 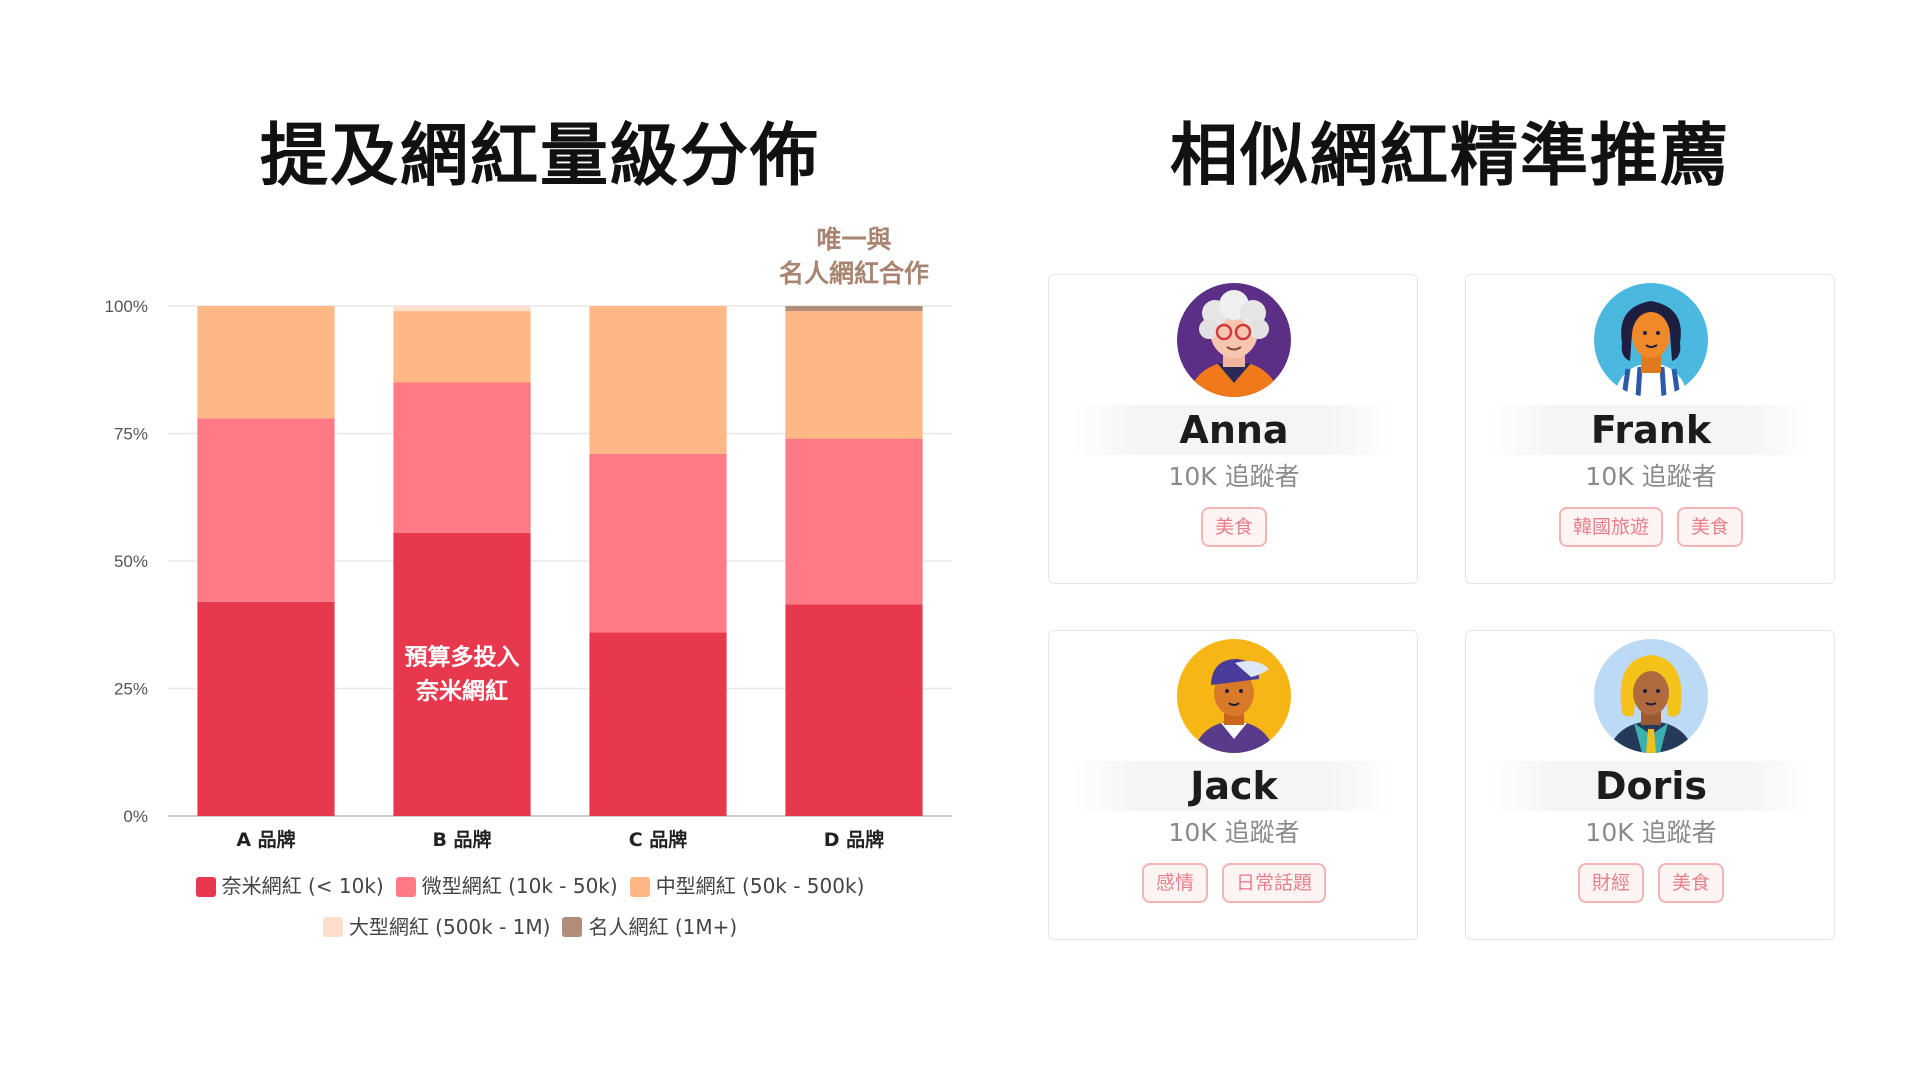 I want to click on y-tick-label: 50%, so click(x=131, y=561).